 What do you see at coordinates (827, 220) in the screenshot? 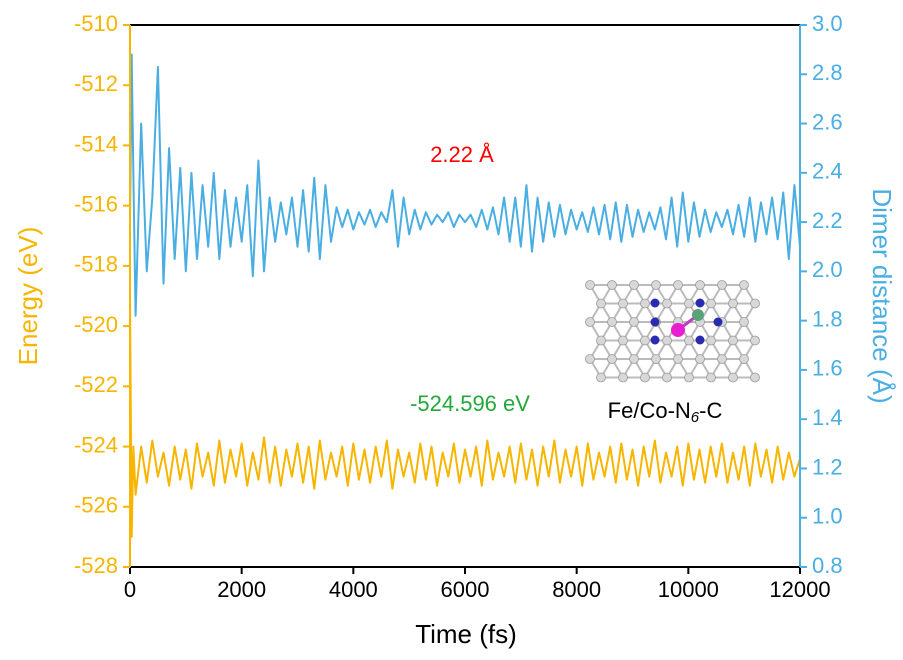
I see `y2-tick-label: 2.2` at bounding box center [827, 220].